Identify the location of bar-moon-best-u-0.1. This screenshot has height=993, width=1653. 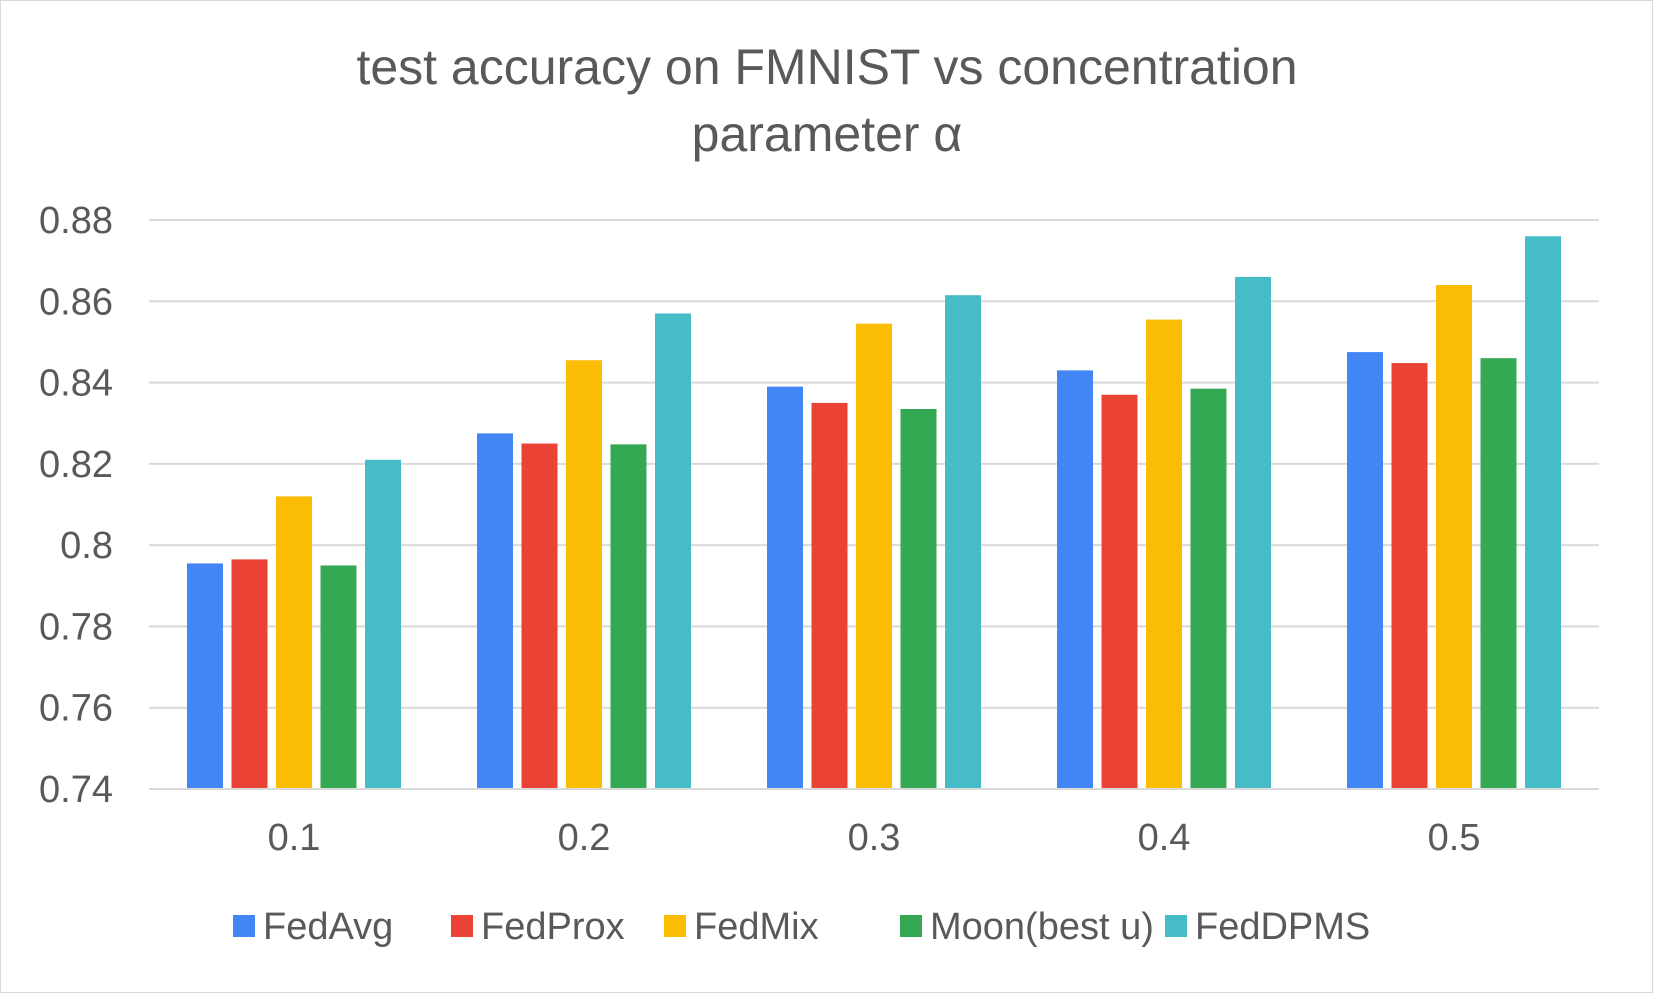
(338, 677).